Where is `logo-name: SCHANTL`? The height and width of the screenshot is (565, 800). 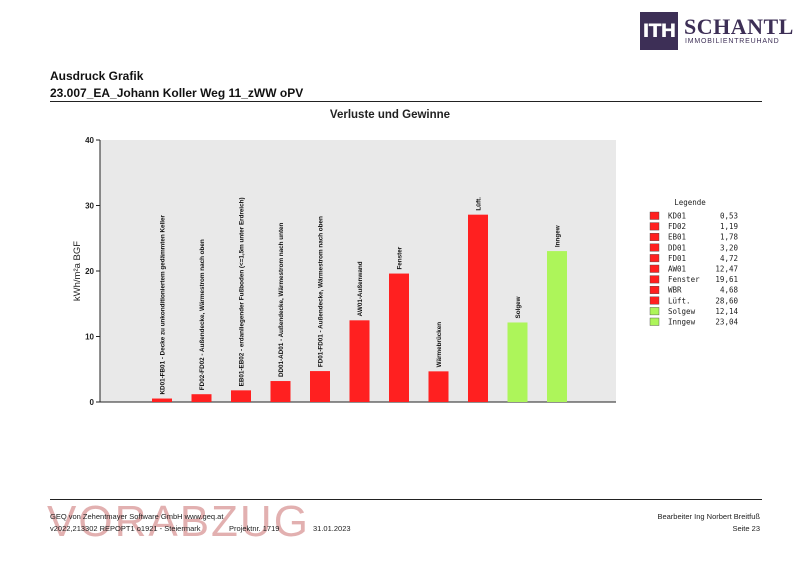
logo-name: SCHANTL is located at coordinates (739, 26).